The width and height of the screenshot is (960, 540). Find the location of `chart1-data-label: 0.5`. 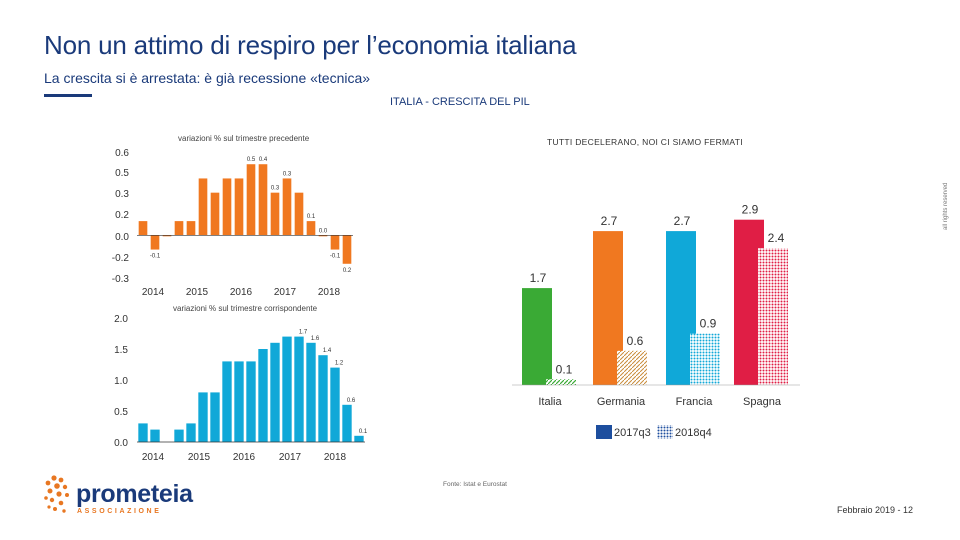

chart1-data-label: 0.5 is located at coordinates (251, 160).